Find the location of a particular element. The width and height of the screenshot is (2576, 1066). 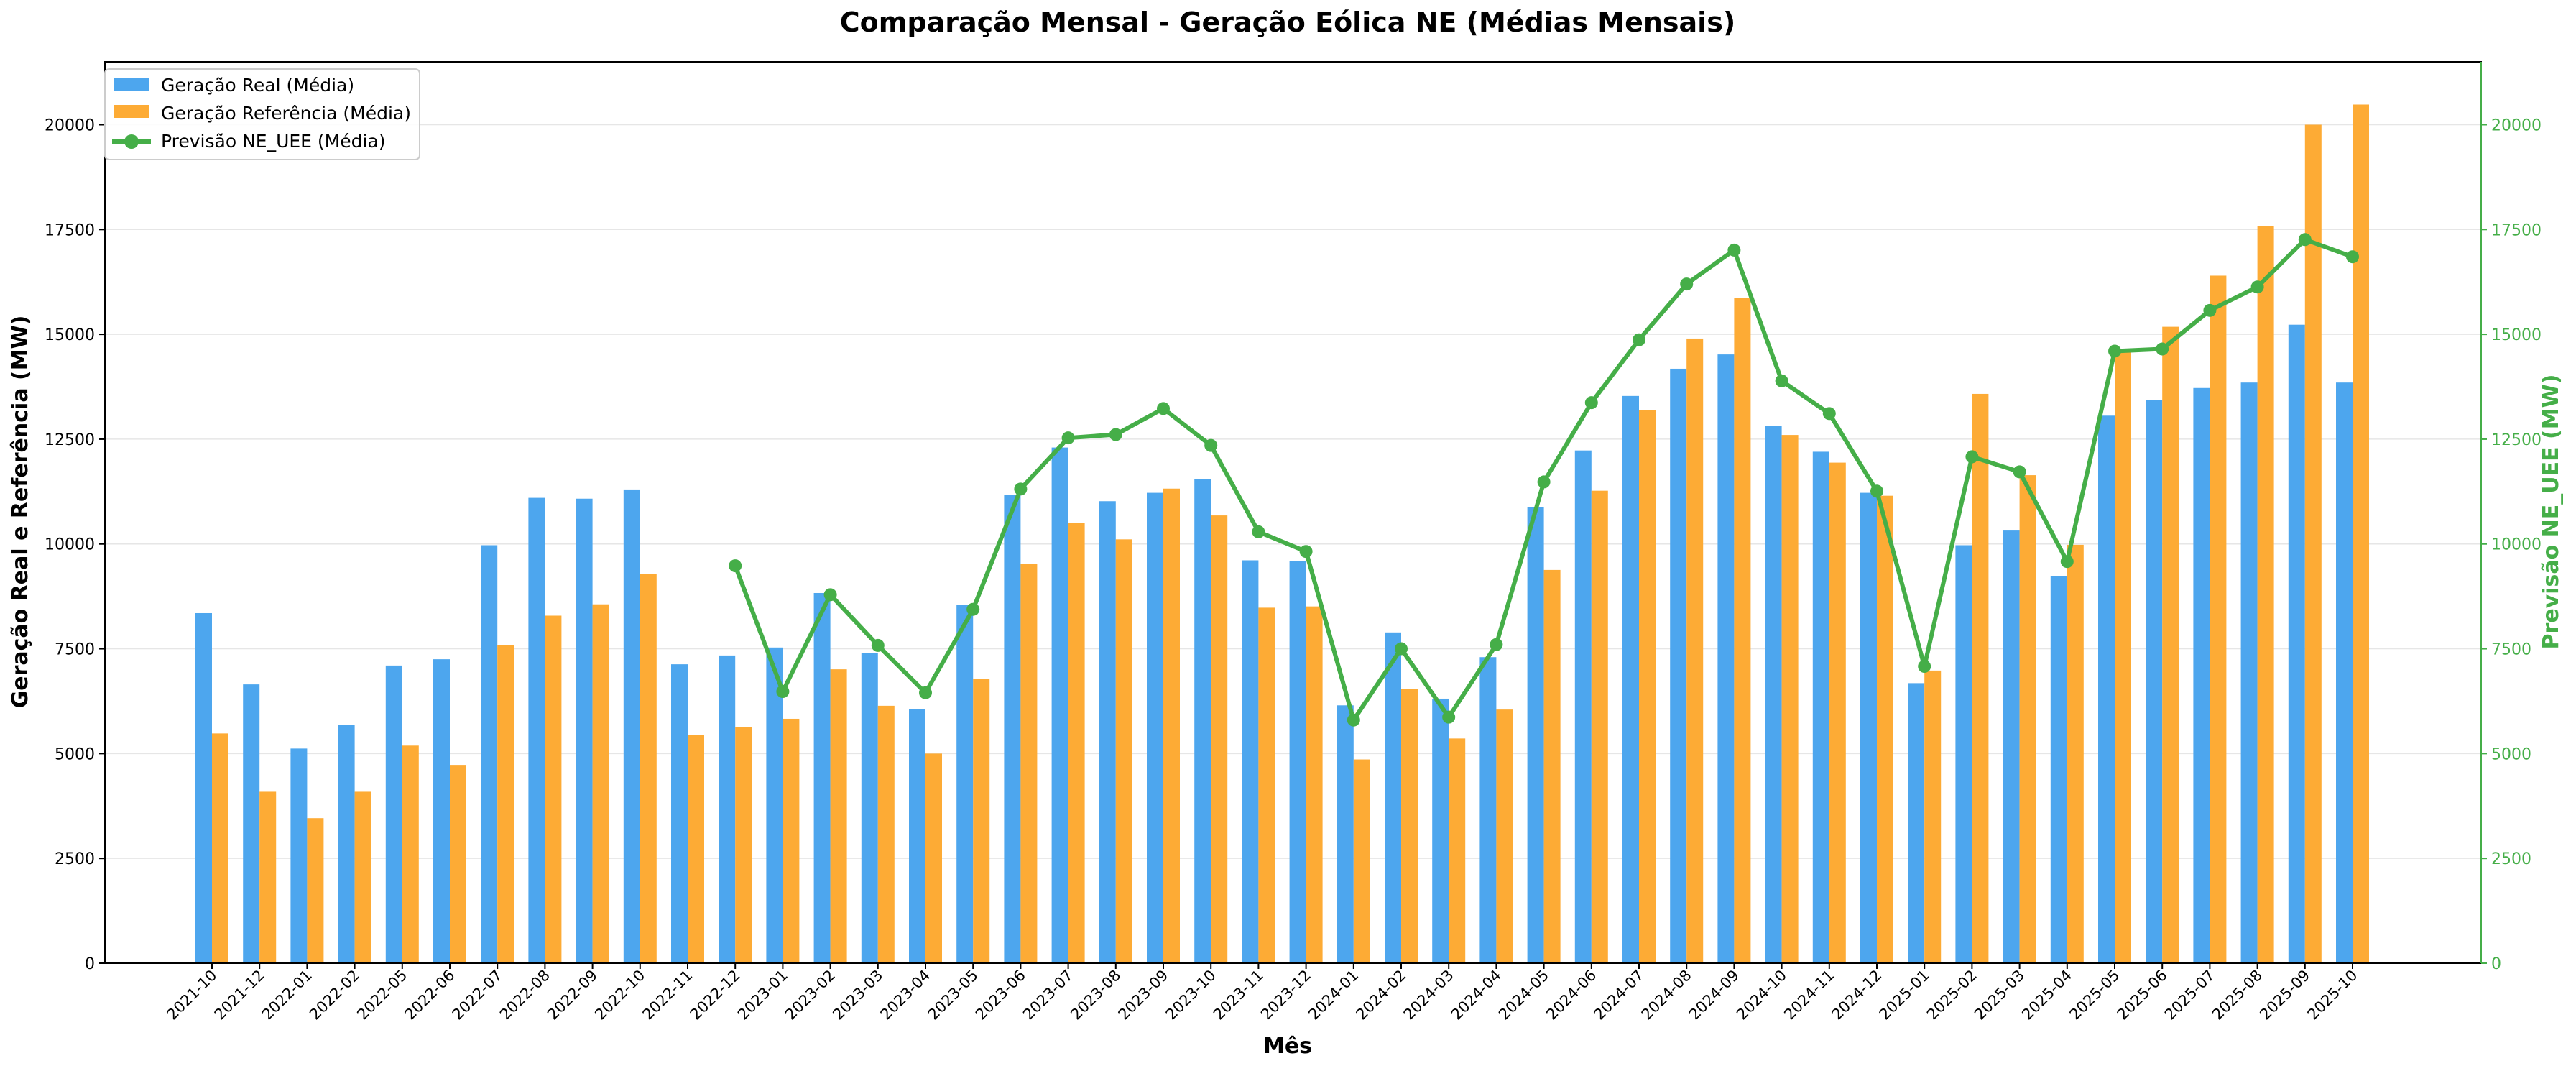

legend-marker-previsao is located at coordinates (131, 142).